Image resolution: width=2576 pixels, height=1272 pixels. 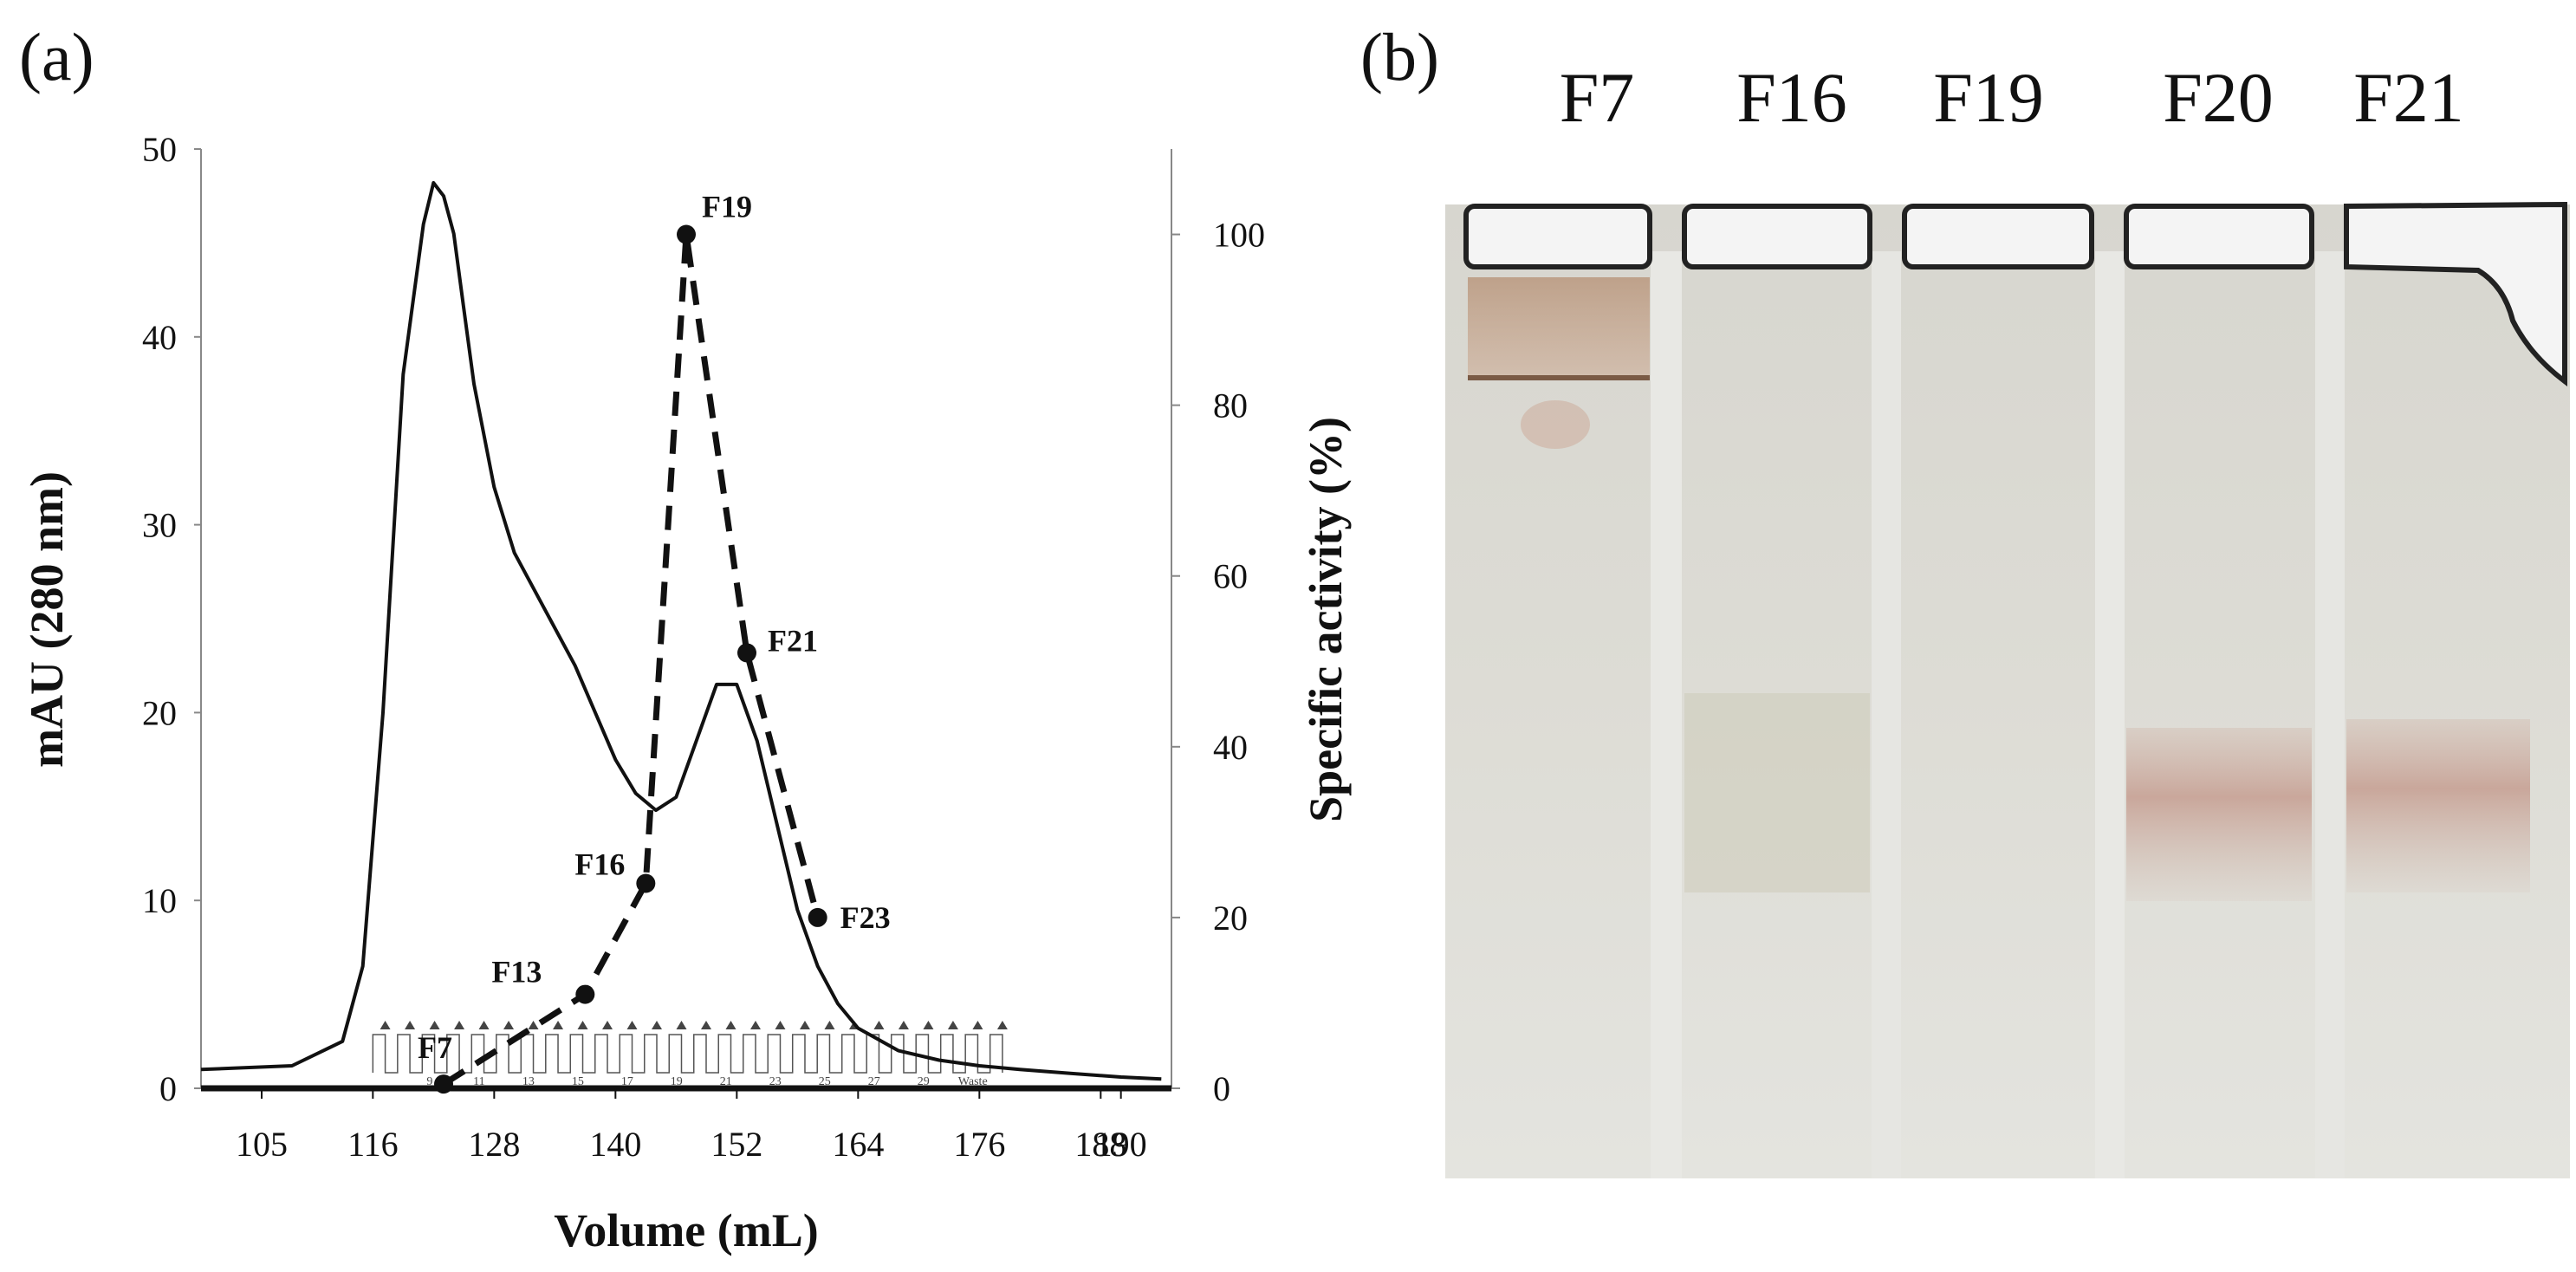 What do you see at coordinates (687, 1054) in the screenshot?
I see `fraction-wave` at bounding box center [687, 1054].